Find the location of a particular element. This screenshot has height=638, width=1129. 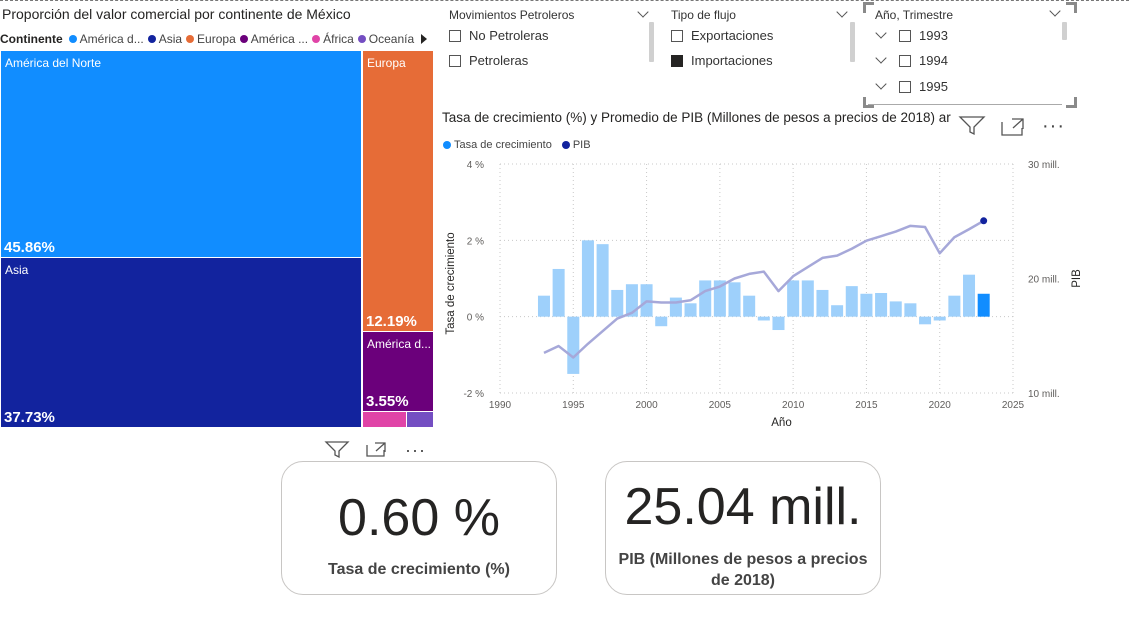

tile-america-del-norte: América del Norte 45.86% is located at coordinates (181, 154).